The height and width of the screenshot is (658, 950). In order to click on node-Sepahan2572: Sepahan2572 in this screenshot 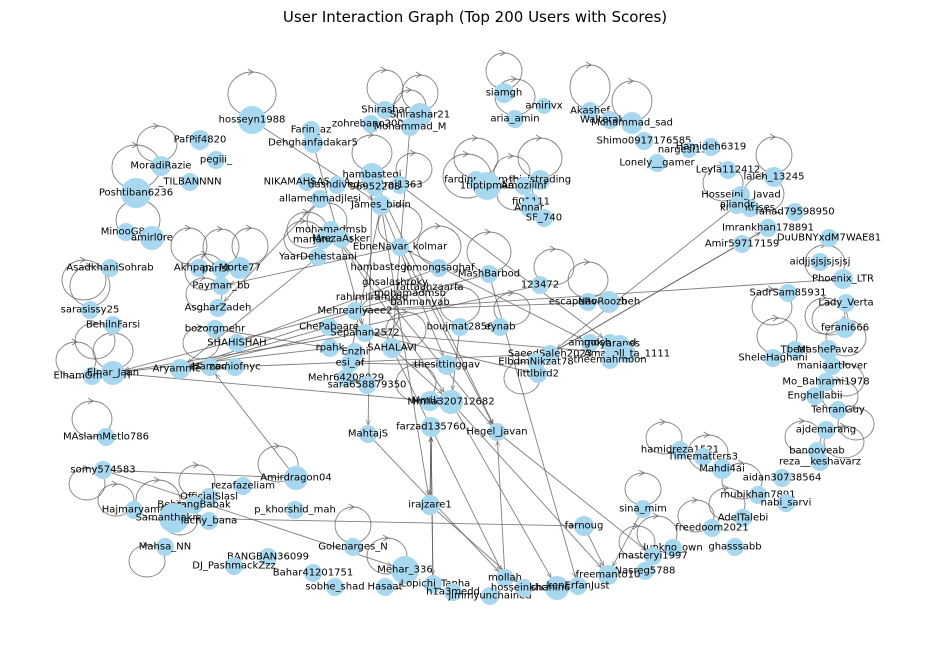, I will do `click(365, 333)`.